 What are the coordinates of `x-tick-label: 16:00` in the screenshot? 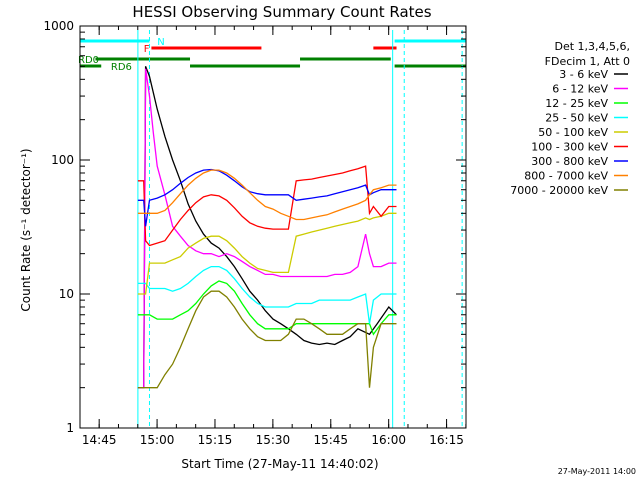 It's located at (388, 440).